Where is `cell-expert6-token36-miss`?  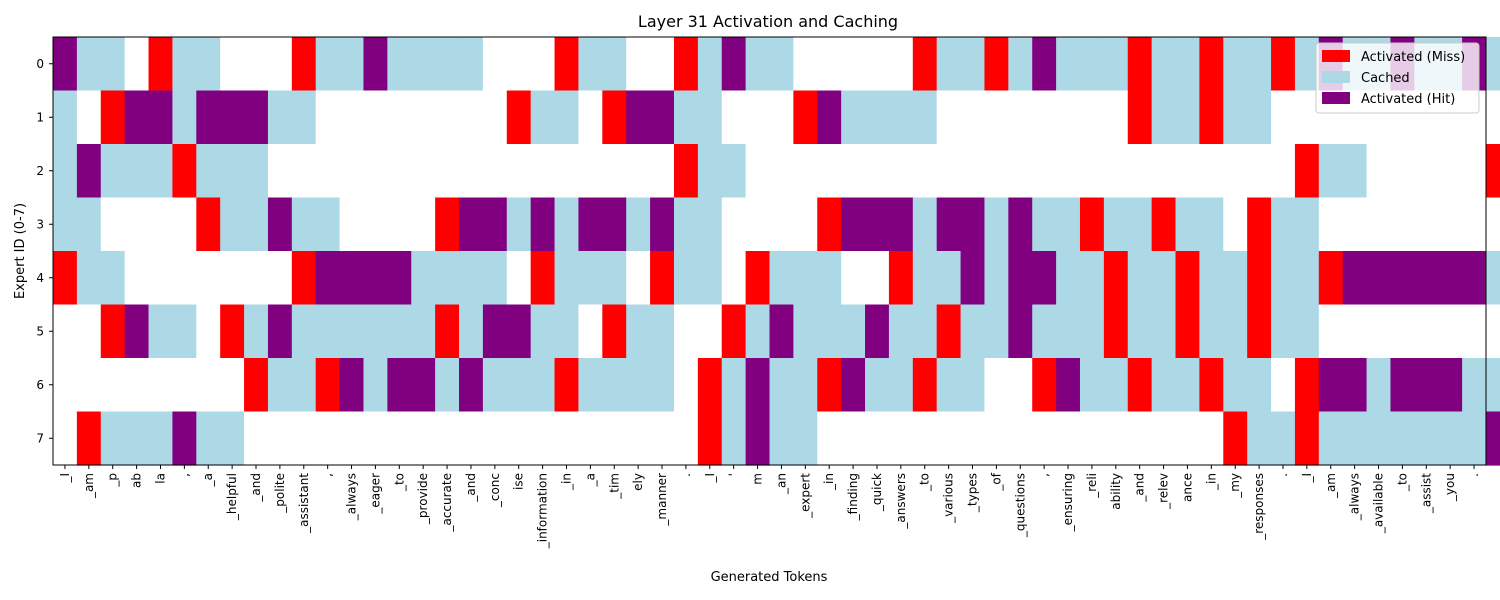 cell-expert6-token36-miss is located at coordinates (925, 385).